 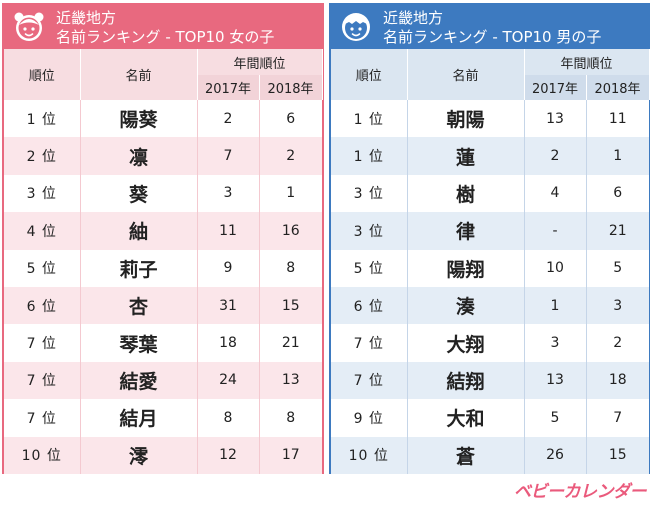 What do you see at coordinates (163, 455) in the screenshot?
I see `table-row: 10 位澪 12 17` at bounding box center [163, 455].